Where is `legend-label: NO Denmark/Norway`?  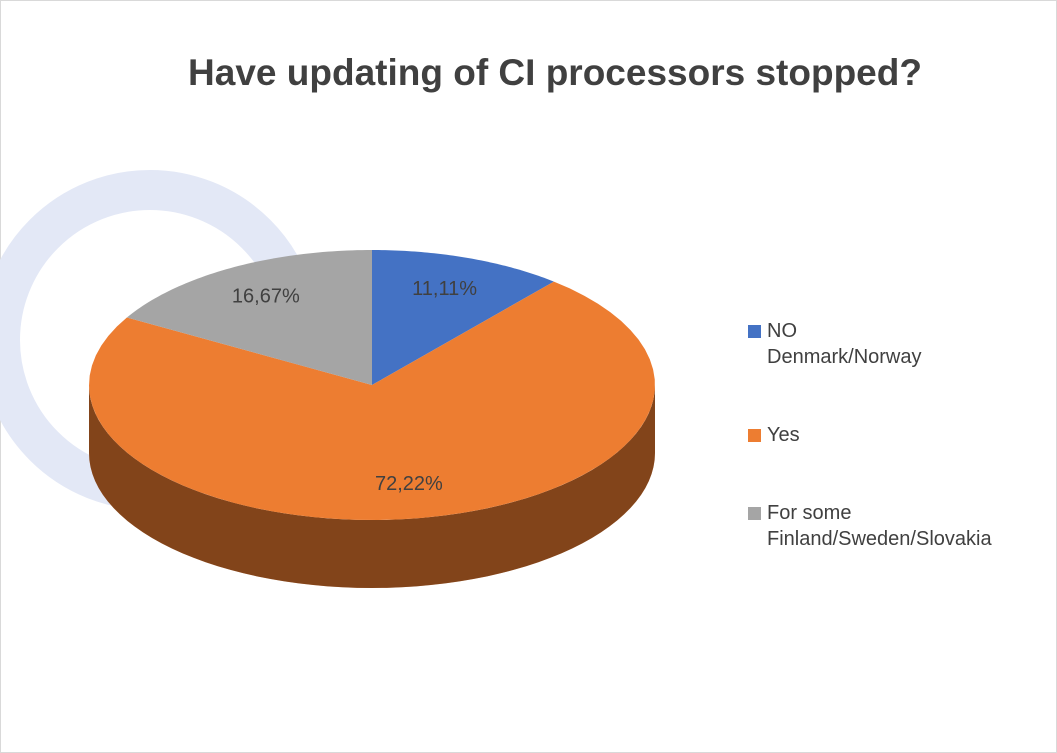 legend-label: NO Denmark/Norway is located at coordinates (844, 344).